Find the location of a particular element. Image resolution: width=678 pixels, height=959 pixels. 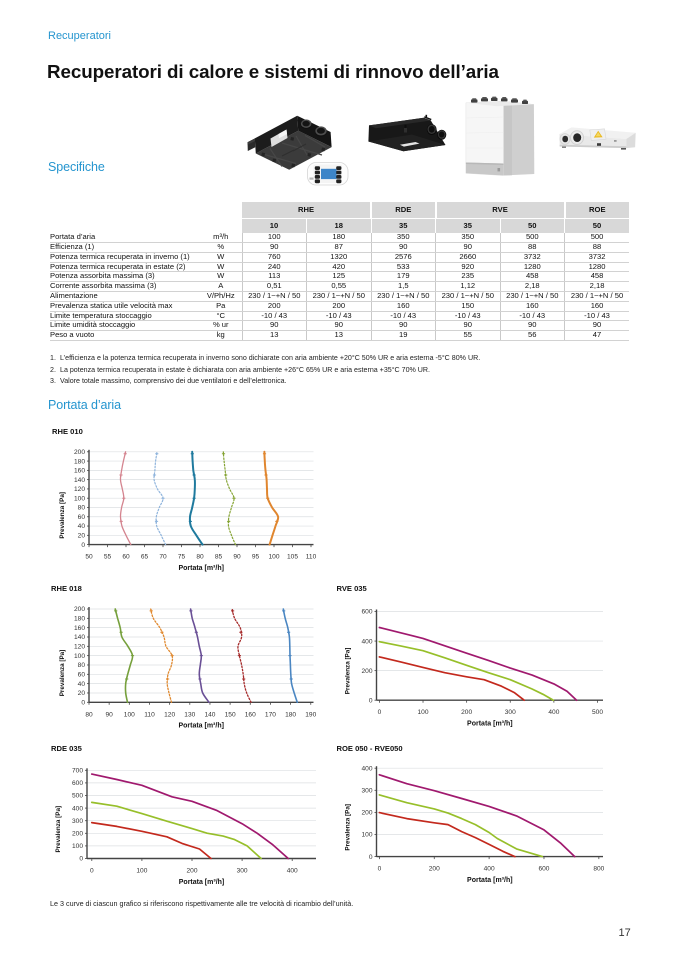

svg-text: 150 is located at coordinates (230, 714).